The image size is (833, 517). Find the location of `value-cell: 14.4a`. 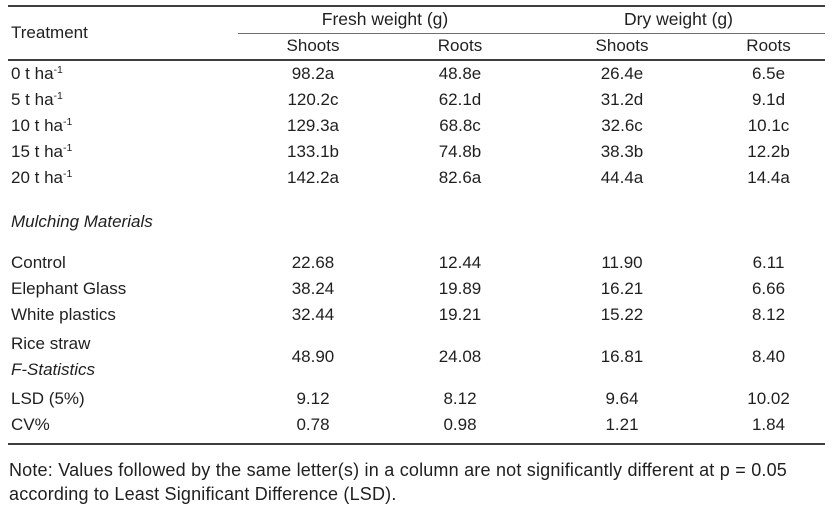

value-cell: 14.4a is located at coordinates (768, 177).